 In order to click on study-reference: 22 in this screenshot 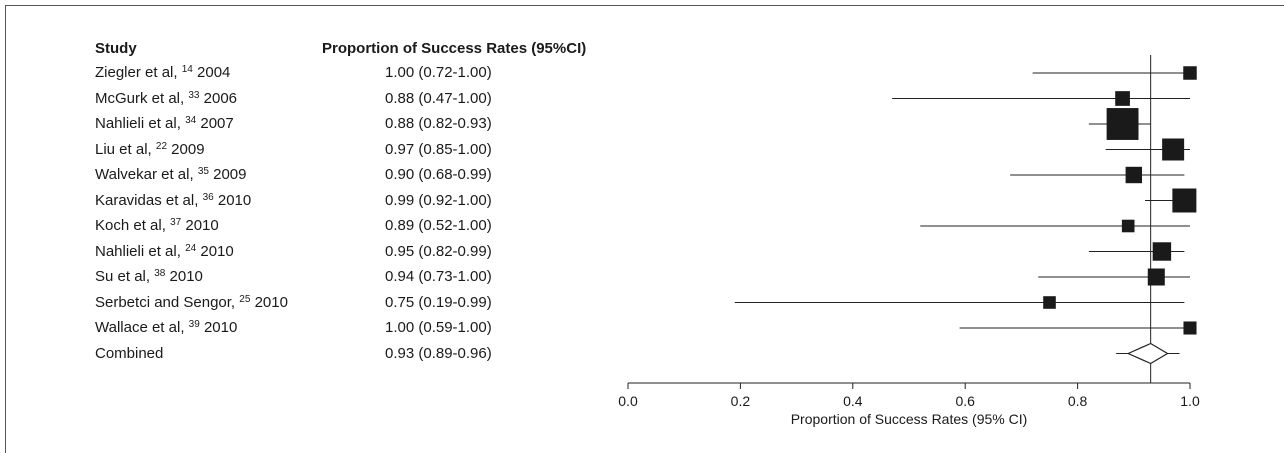, I will do `click(161, 146)`.